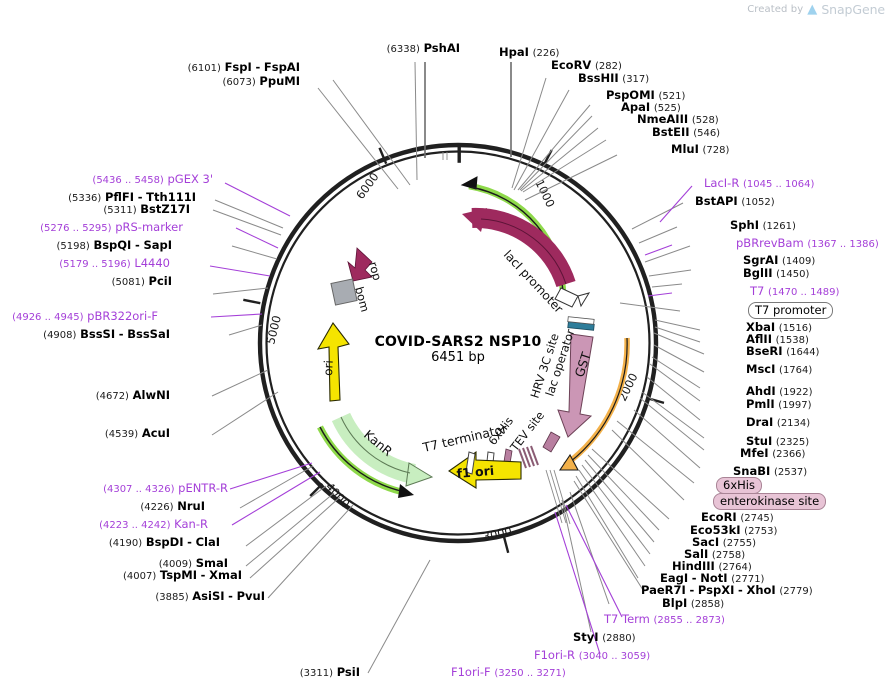 Image resolution: width=893 pixels, height=690 pixels. Describe the element at coordinates (423, 48) in the screenshot. I see `label-PshAI: (6338) PshAI` at that location.